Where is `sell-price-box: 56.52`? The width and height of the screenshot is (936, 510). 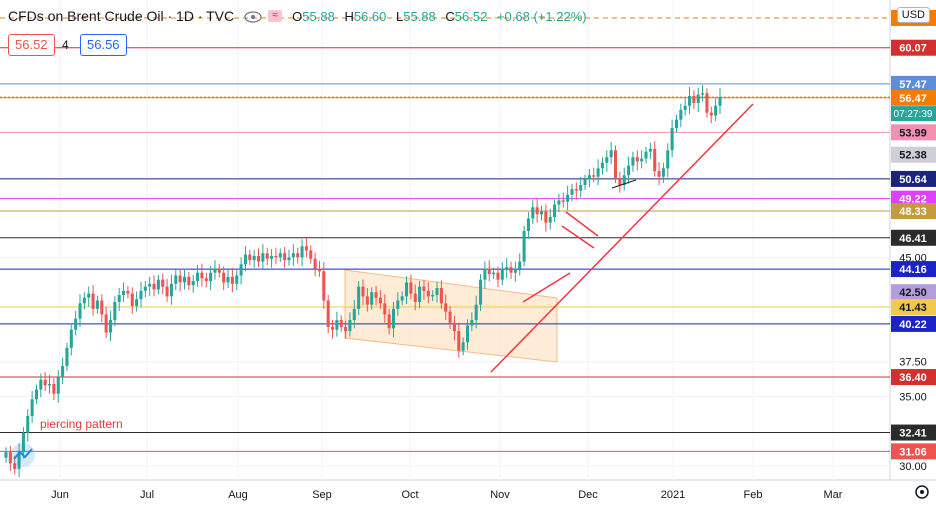 sell-price-box: 56.52 is located at coordinates (31, 45).